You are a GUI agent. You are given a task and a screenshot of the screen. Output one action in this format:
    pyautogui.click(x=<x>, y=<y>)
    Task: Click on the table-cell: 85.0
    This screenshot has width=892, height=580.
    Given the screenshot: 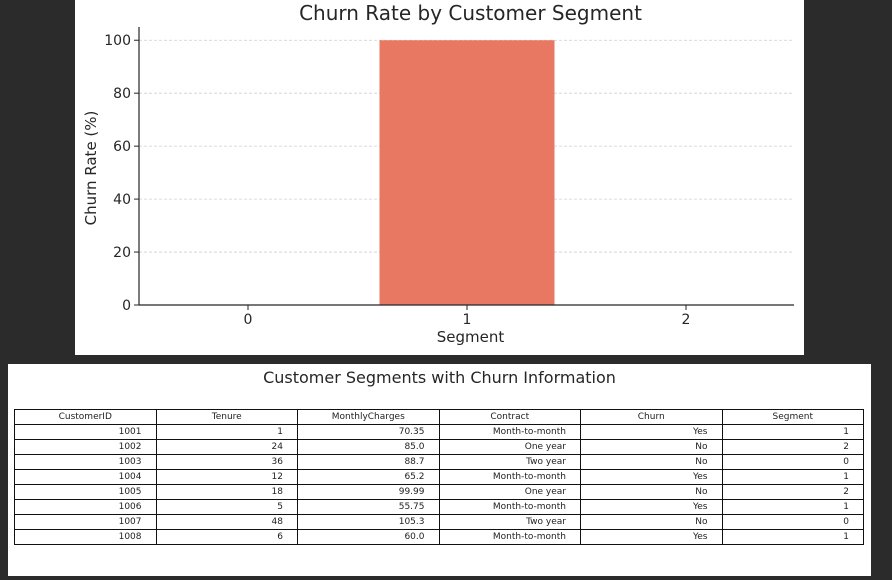 What is the action you would take?
    pyautogui.click(x=368, y=447)
    